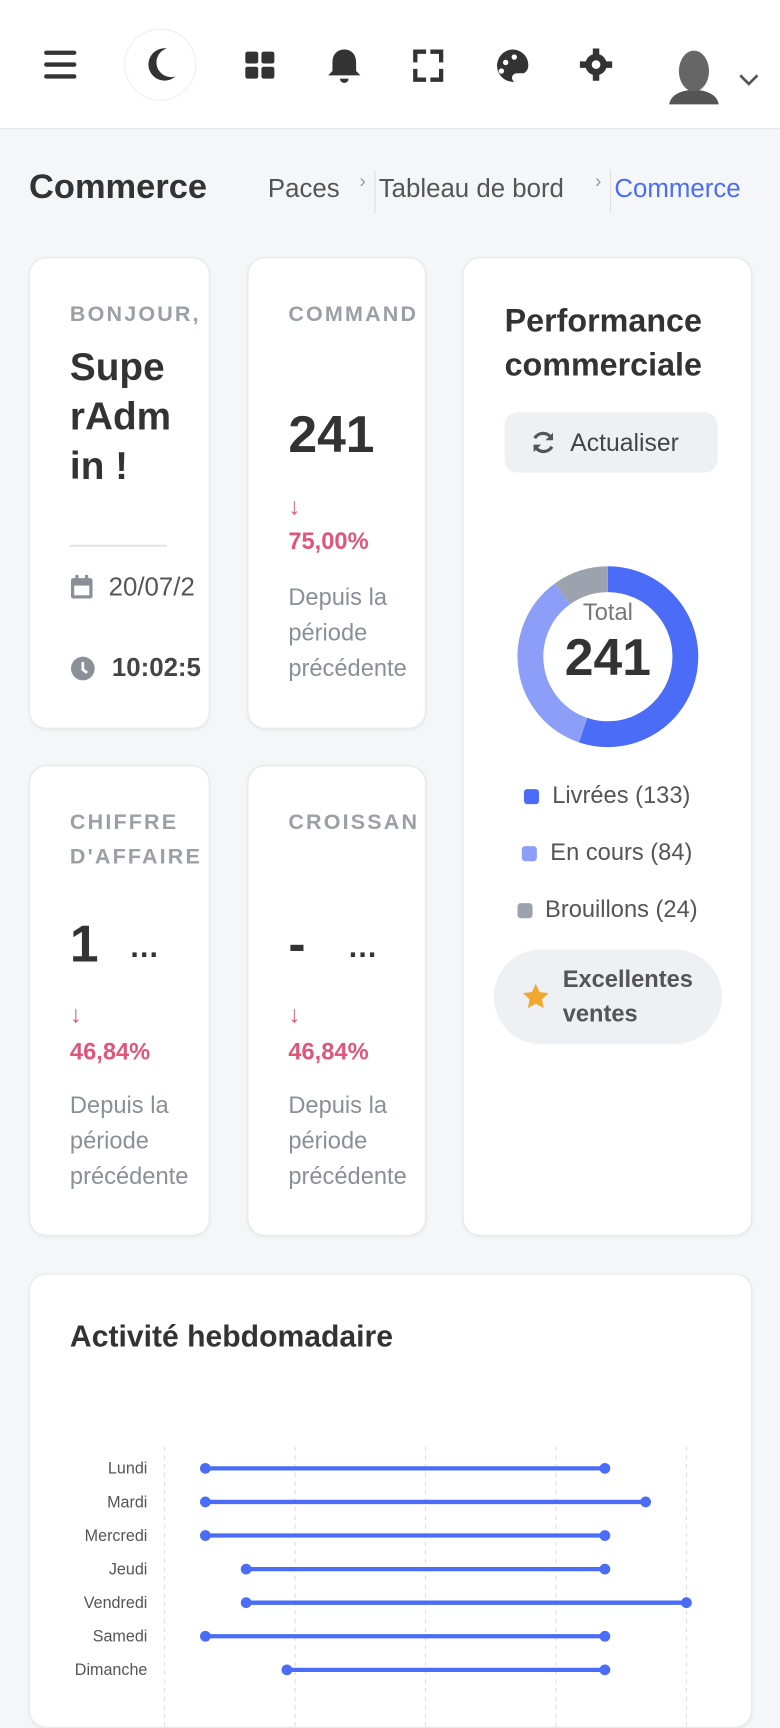  I want to click on y-tick-label: Vendredi, so click(116, 1603).